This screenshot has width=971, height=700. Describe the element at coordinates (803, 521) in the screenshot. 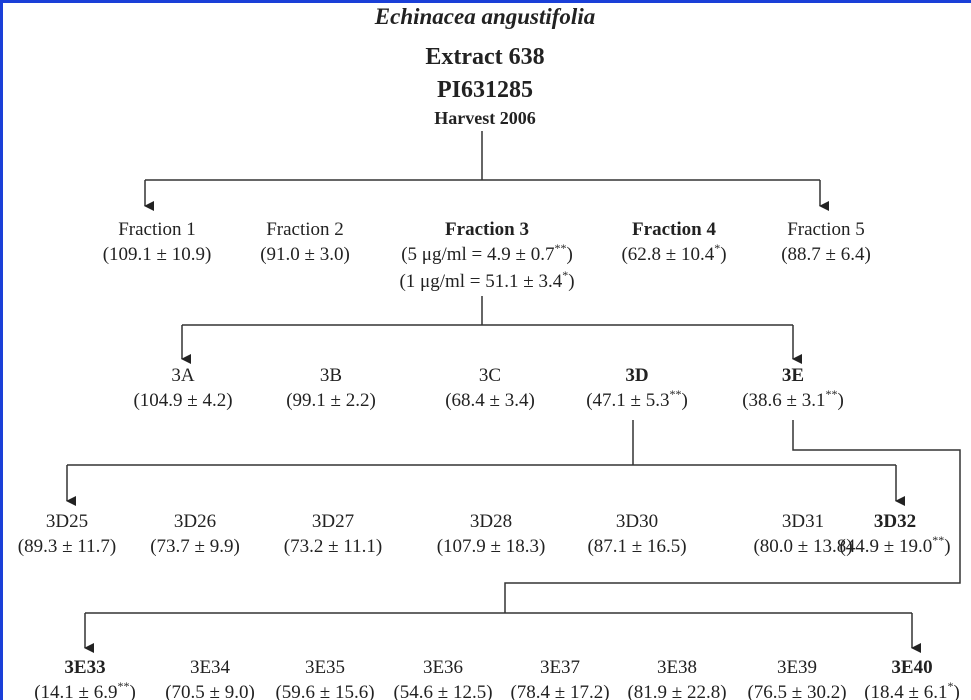

I see `node-name: 3D31` at that location.